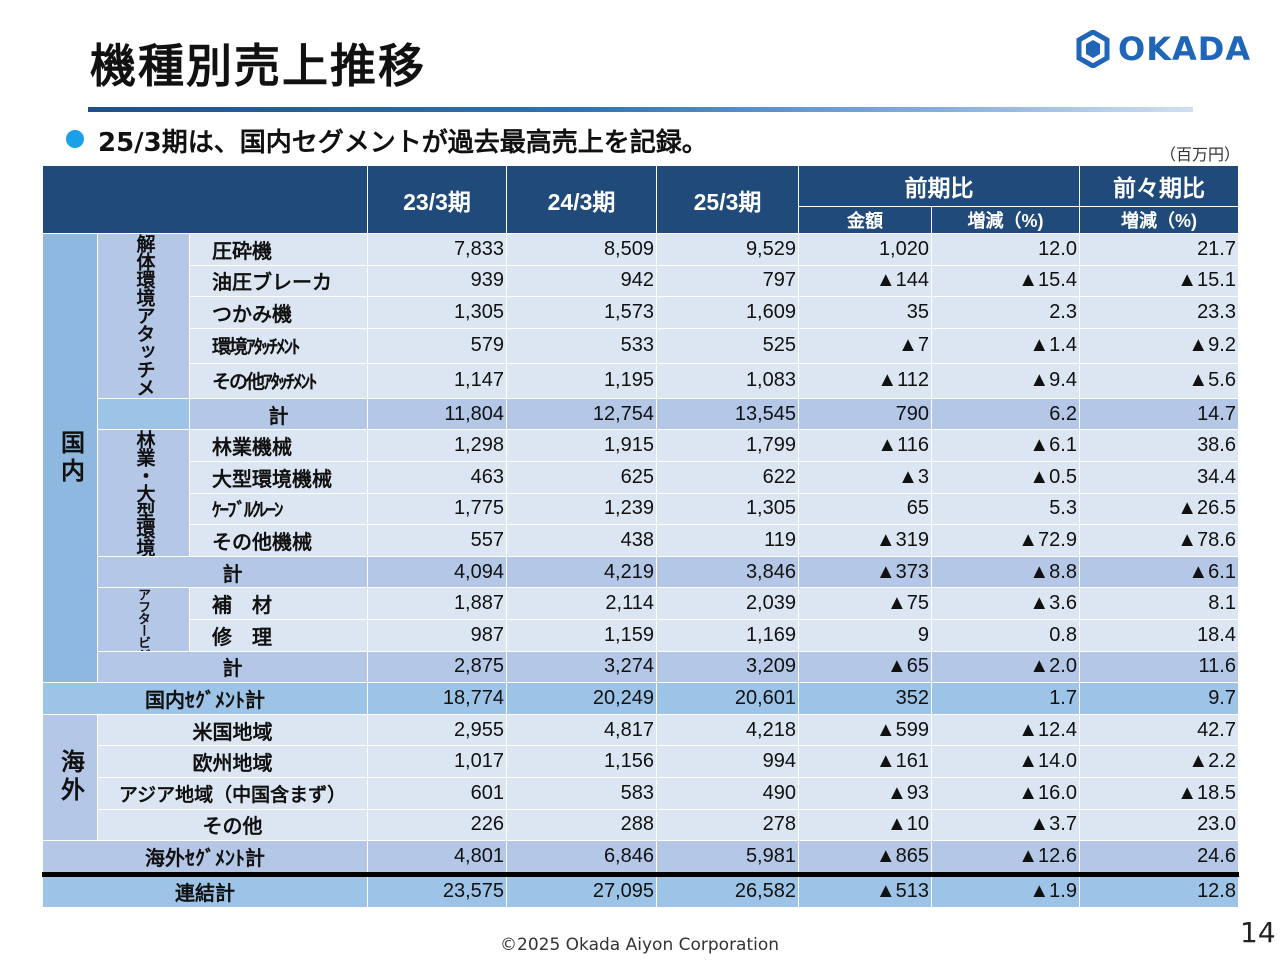 The height and width of the screenshot is (960, 1280). What do you see at coordinates (640, 945) in the screenshot?
I see `copyright: ©2025 Okada Aiyon Corporation` at bounding box center [640, 945].